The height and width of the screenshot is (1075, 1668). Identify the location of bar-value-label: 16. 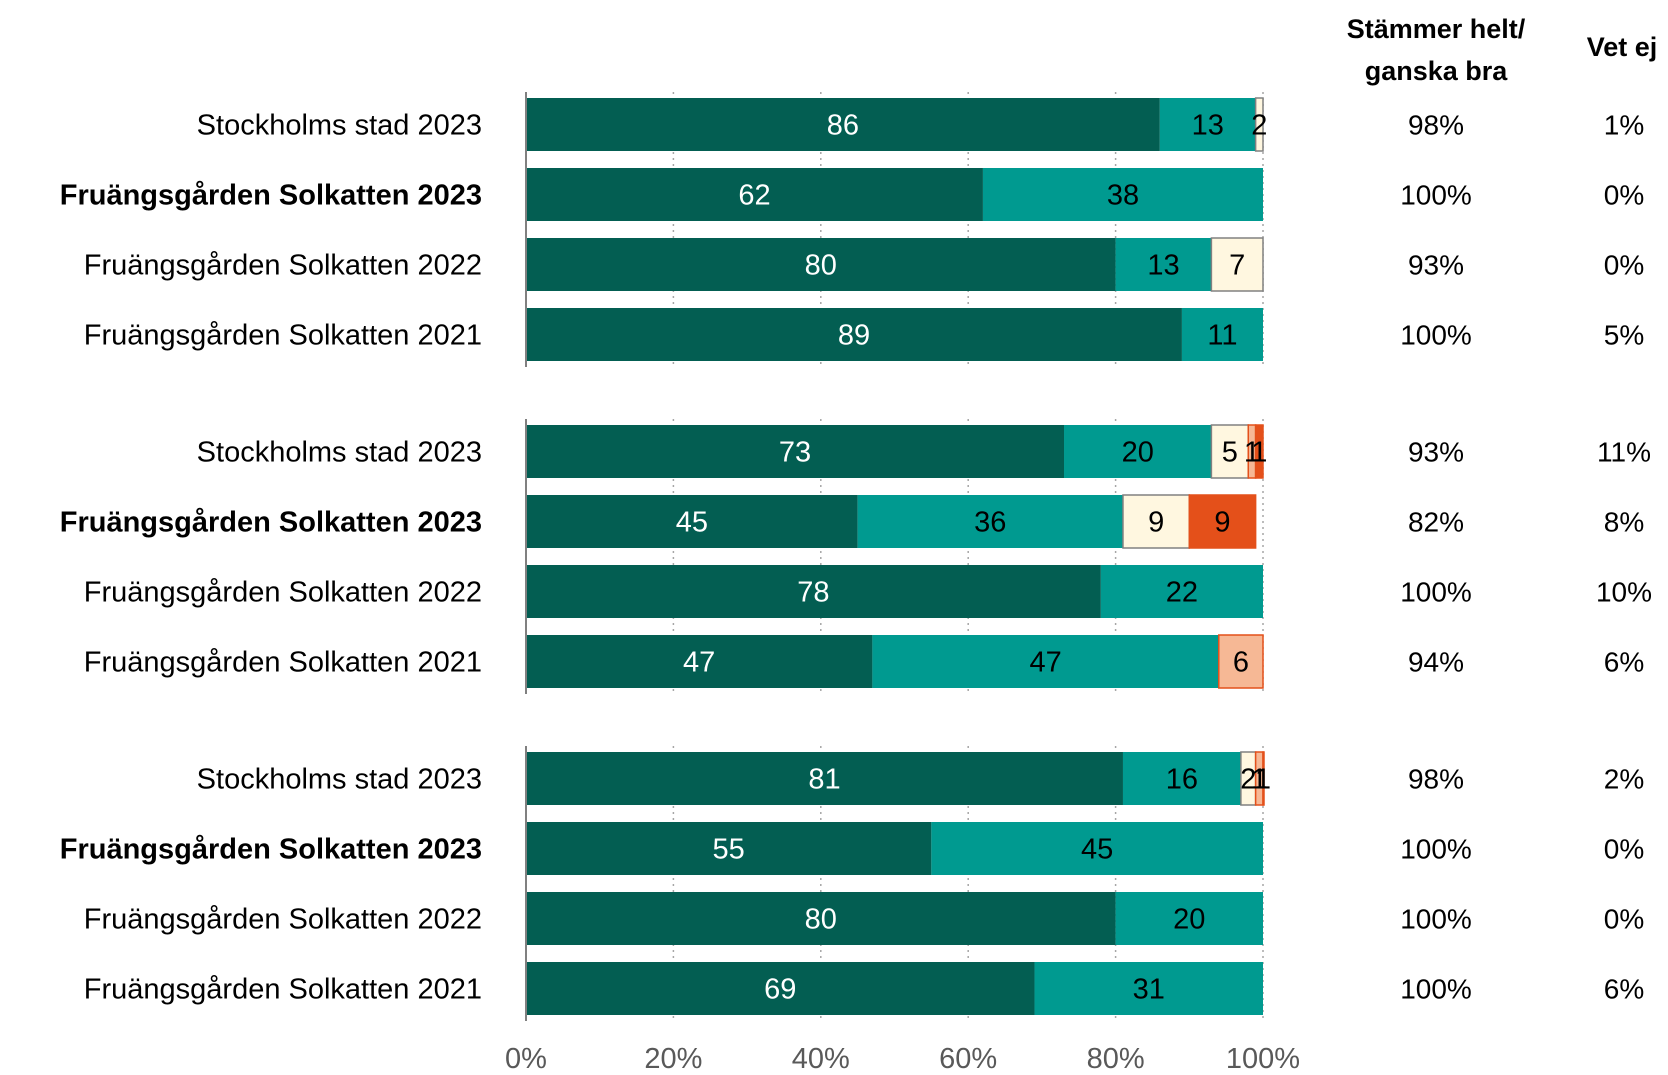
(1182, 780).